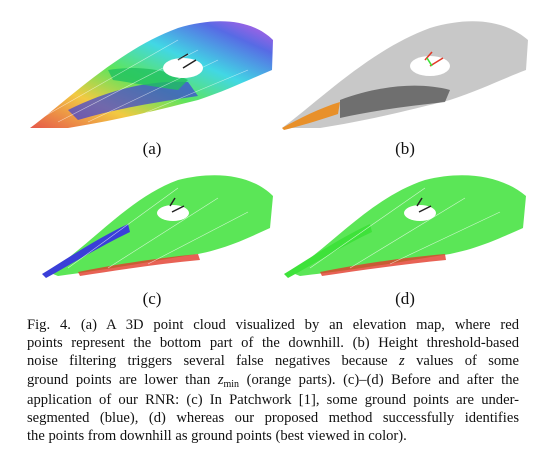 The height and width of the screenshot is (455, 542). What do you see at coordinates (152, 71) in the screenshot?
I see `panel-a-image` at bounding box center [152, 71].